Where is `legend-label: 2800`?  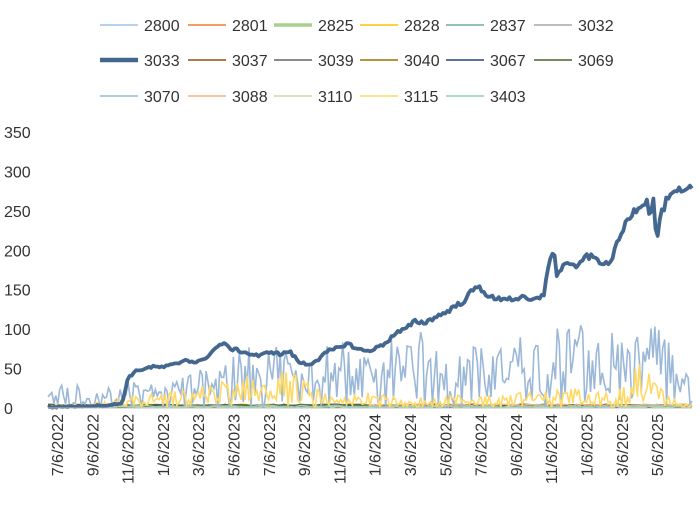 legend-label: 2800 is located at coordinates (162, 26).